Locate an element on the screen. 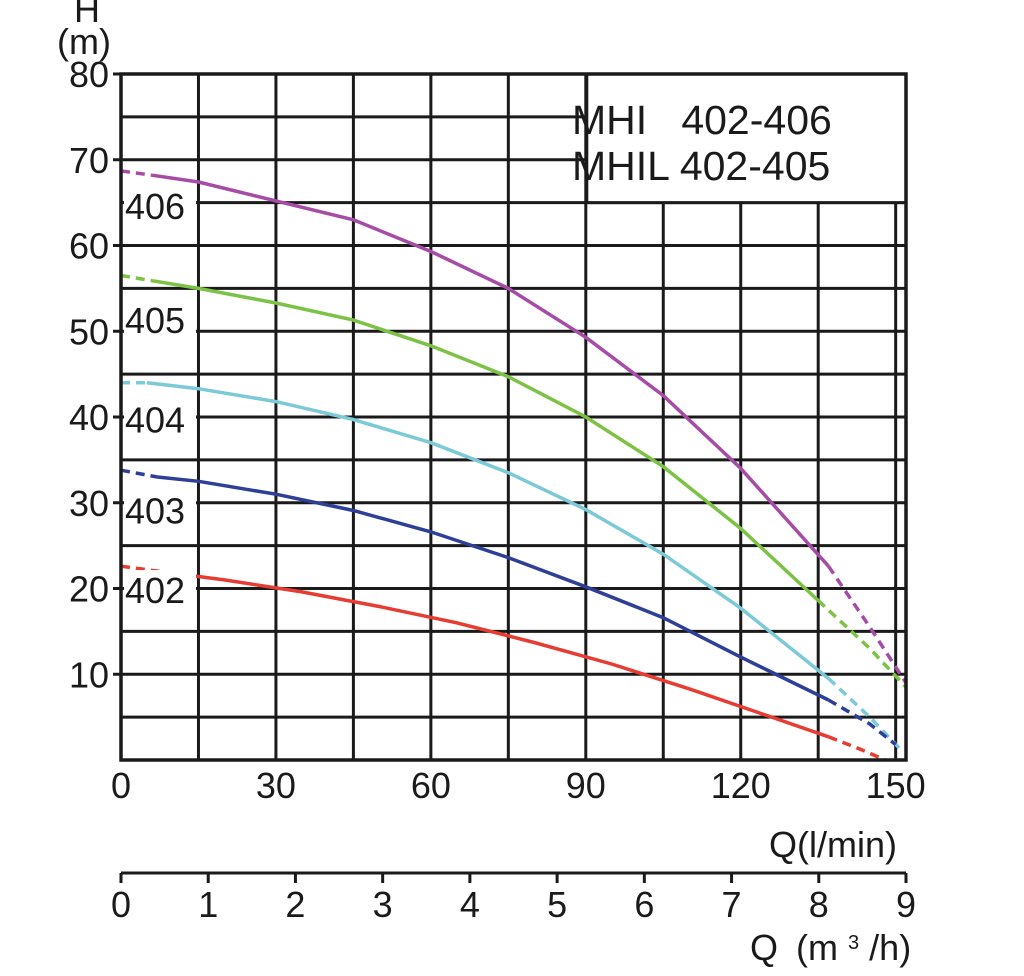 This screenshot has width=1024, height=976. secondary-x-axis-label-q: Q is located at coordinates (764, 947).